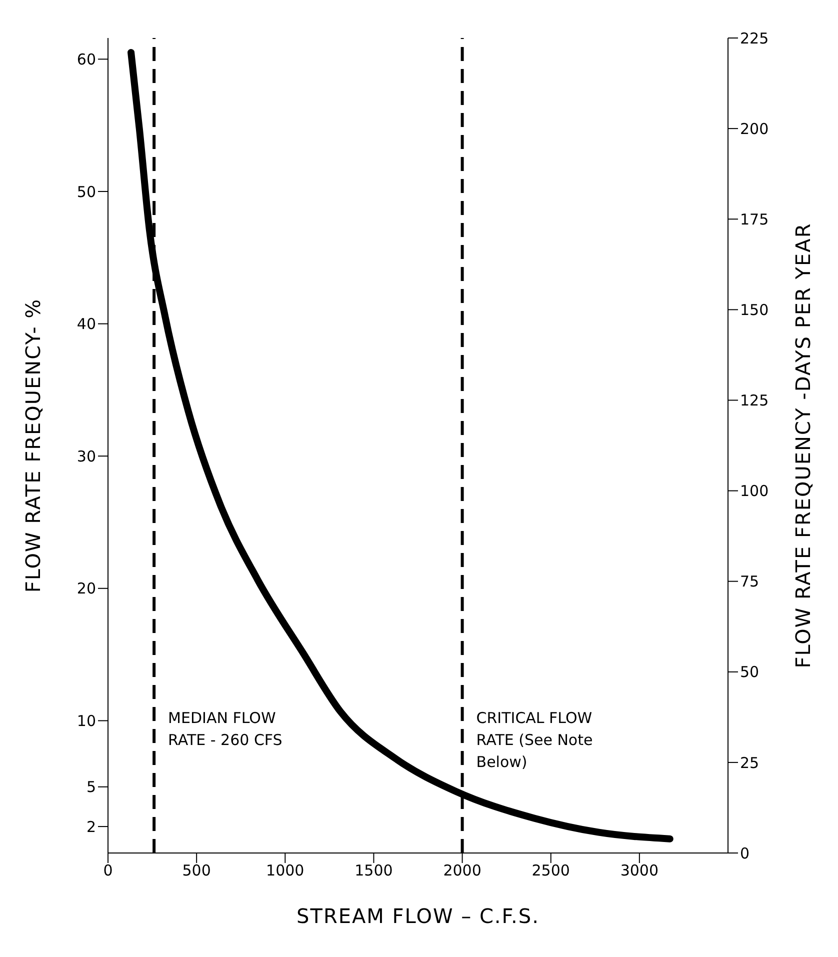 The width and height of the screenshot is (838, 957). I want to click on x-tick-label: 500, so click(196, 871).